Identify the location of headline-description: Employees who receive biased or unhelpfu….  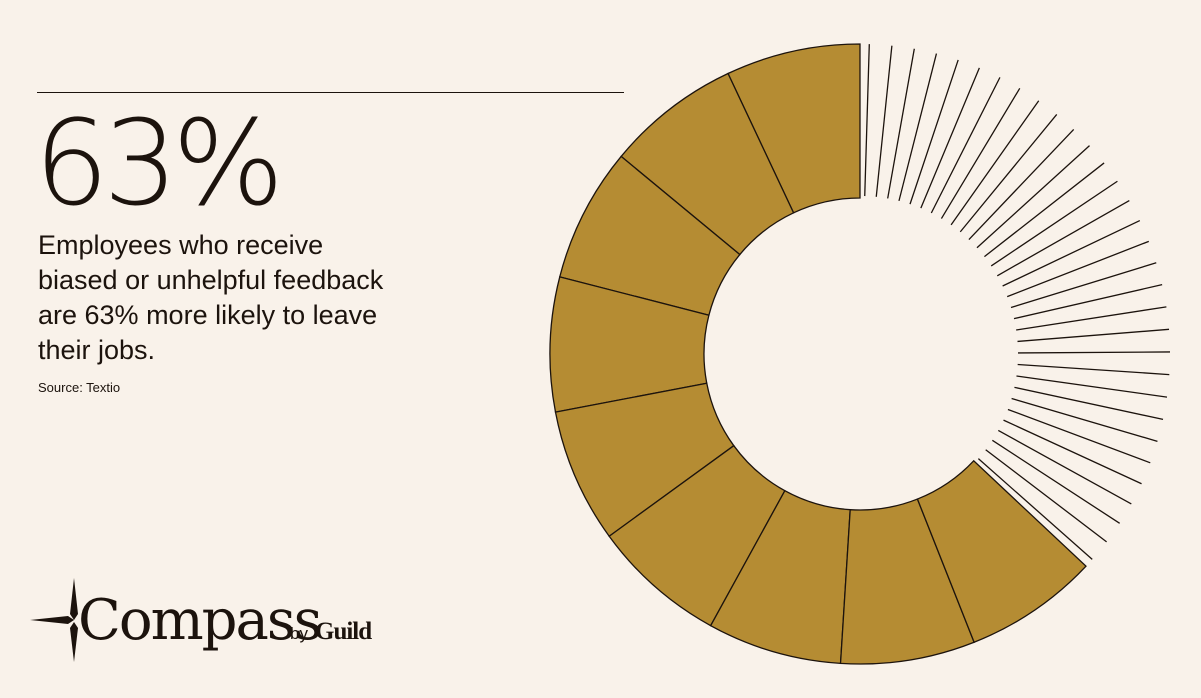
(211, 297).